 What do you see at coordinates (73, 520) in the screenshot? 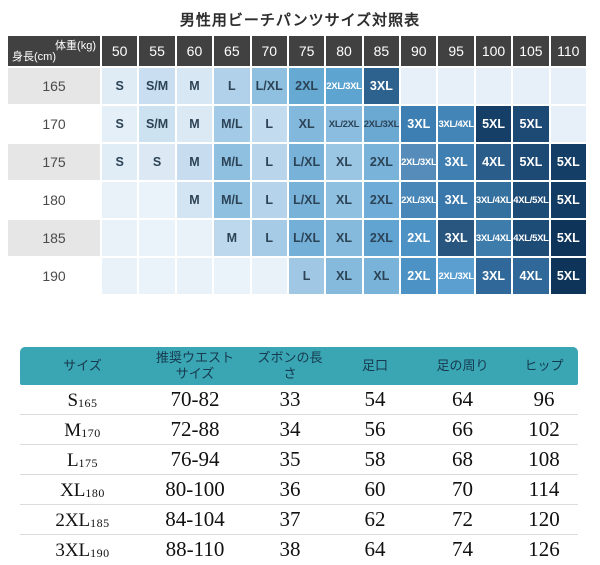
I see `size-name: 2XL` at bounding box center [73, 520].